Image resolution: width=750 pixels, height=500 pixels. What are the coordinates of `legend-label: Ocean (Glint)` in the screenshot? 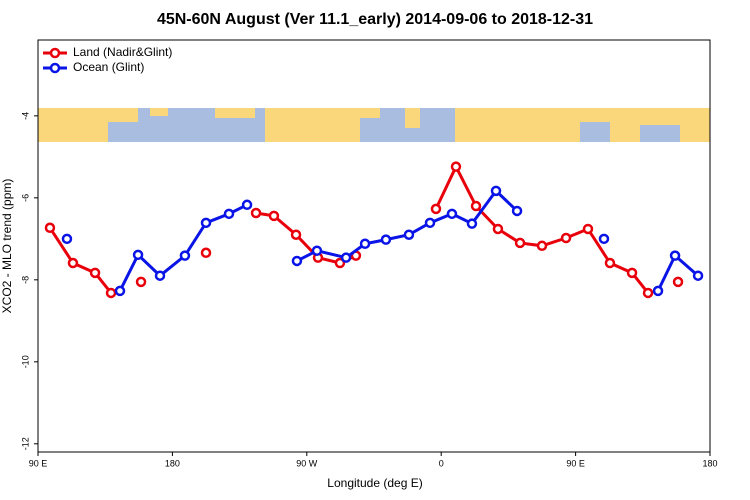 It's located at (108, 67).